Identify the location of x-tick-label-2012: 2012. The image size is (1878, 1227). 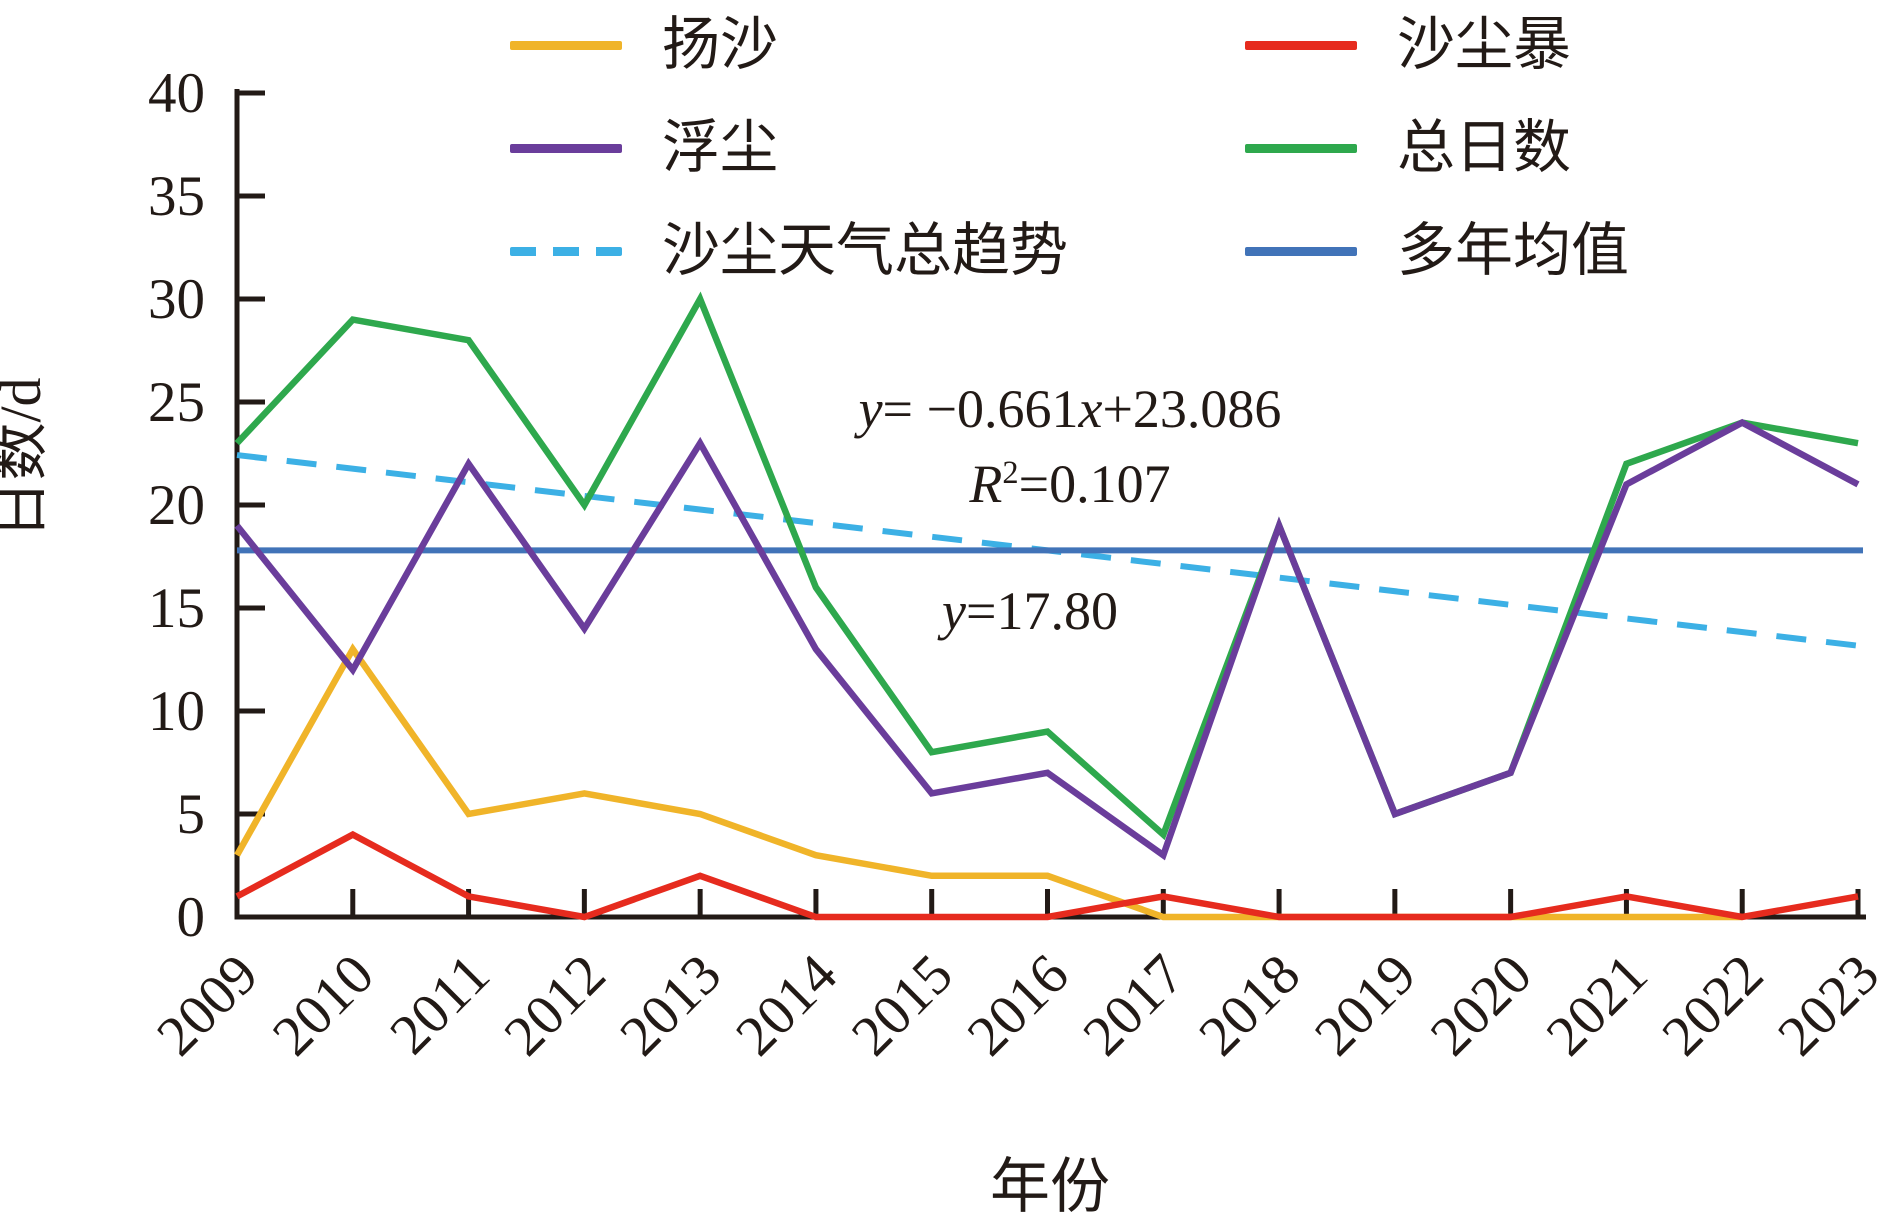
(554, 1005).